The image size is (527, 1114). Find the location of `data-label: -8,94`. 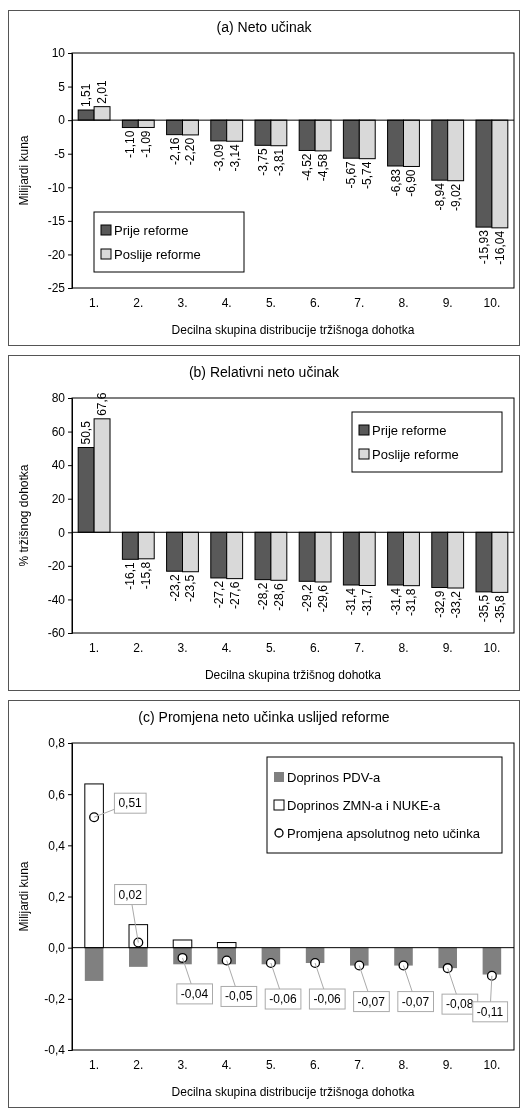

data-label: -8,94 is located at coordinates (439, 196).